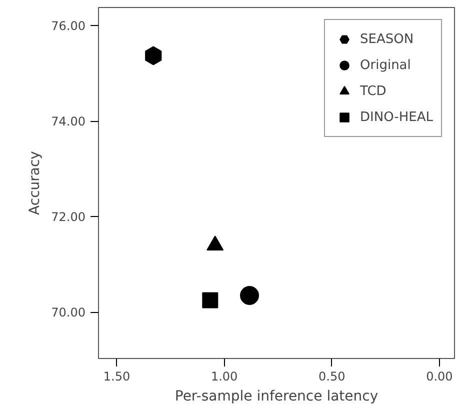 The height and width of the screenshot is (415, 458). What do you see at coordinates (68, 121) in the screenshot?
I see `y-tick-label: 74.00` at bounding box center [68, 121].